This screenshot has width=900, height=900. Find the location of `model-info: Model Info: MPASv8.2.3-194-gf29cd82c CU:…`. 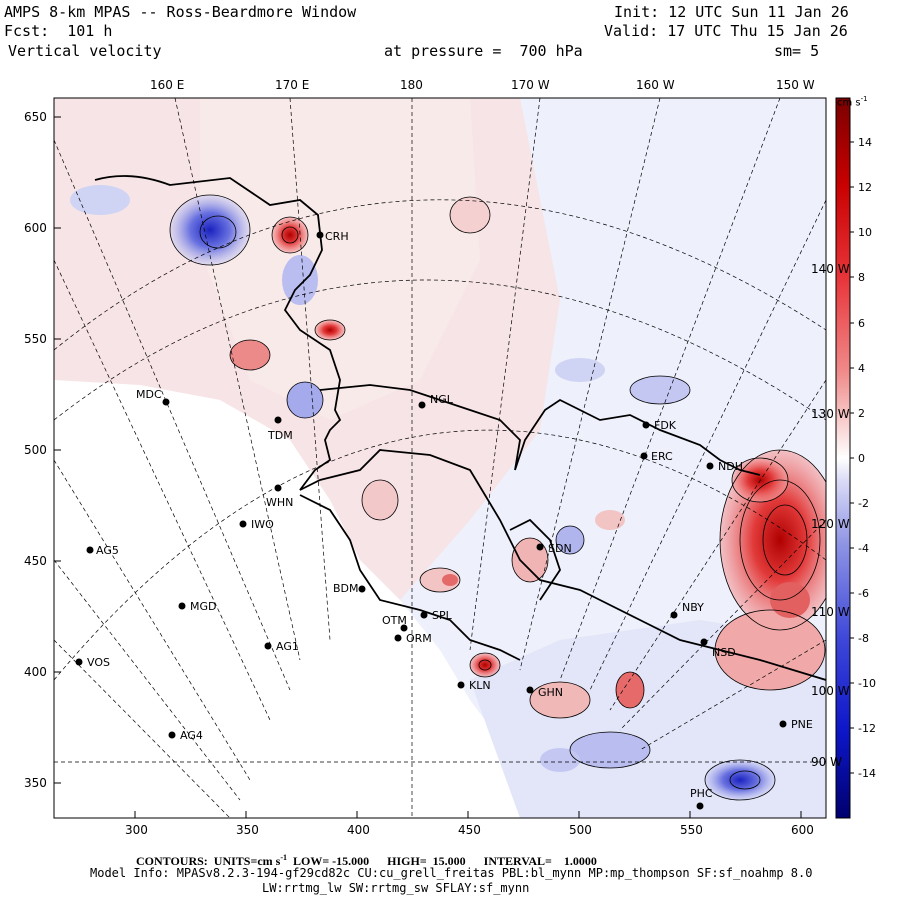

model-info: Model Info: MPASv8.2.3-194-gf29cd82c CU:… is located at coordinates (451, 873).